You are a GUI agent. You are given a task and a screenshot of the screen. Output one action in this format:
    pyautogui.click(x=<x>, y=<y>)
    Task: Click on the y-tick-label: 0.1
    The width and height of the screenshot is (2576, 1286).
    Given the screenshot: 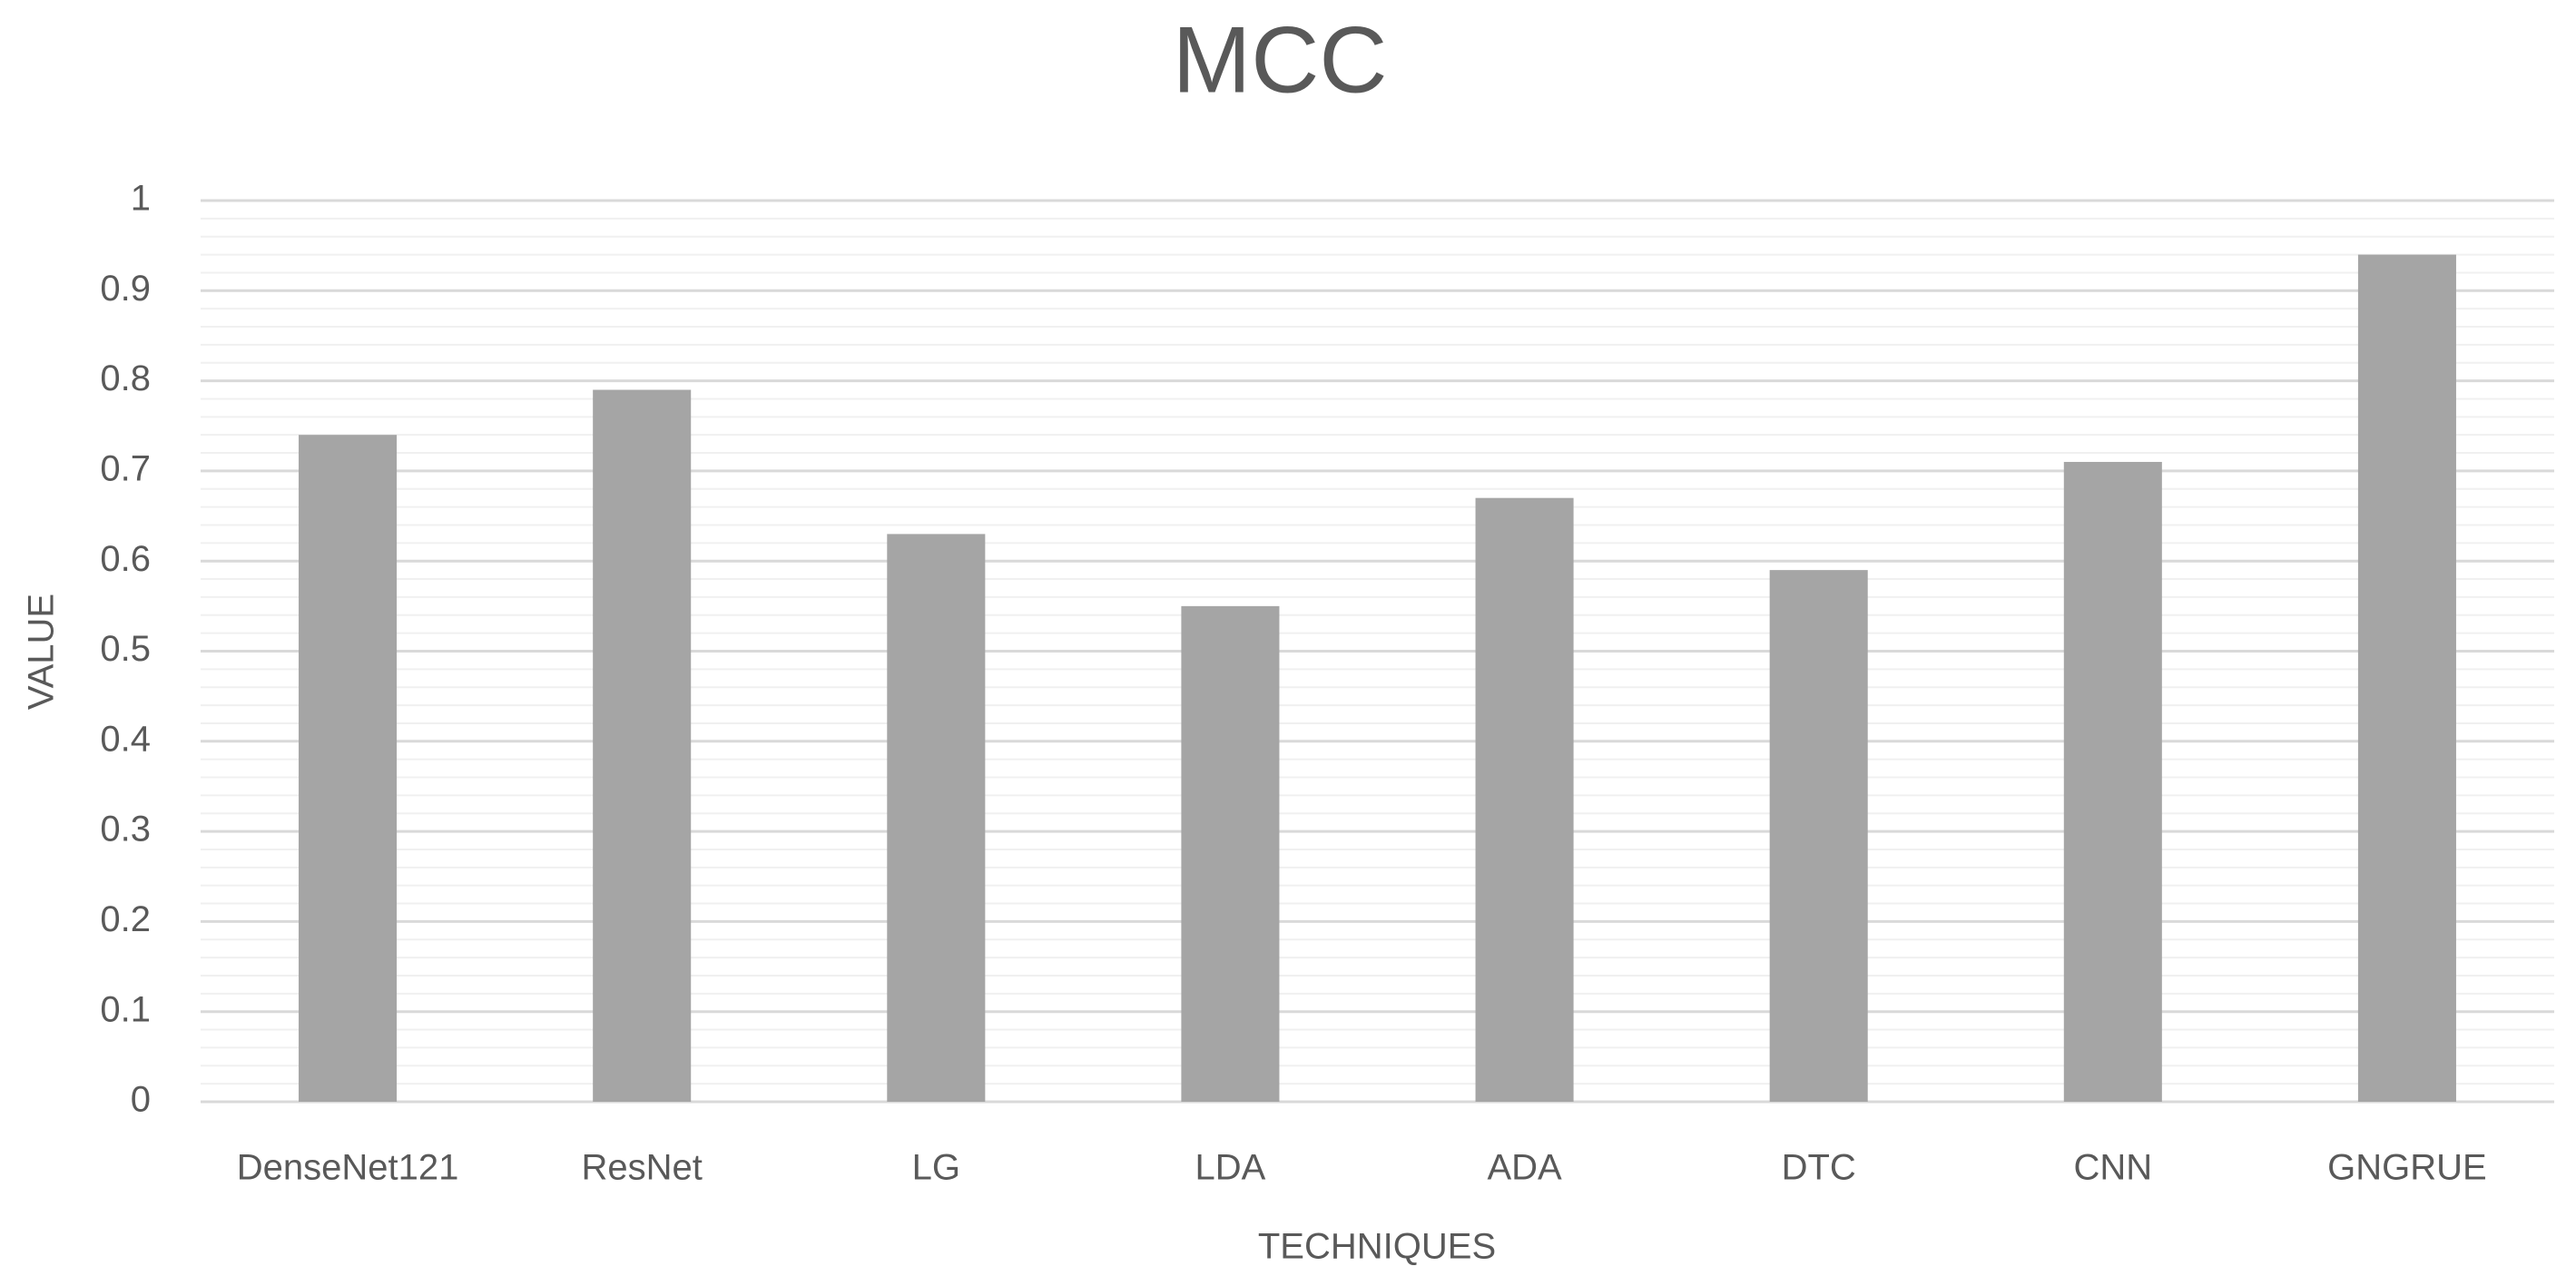 What is the action you would take?
    pyautogui.click(x=126, y=1009)
    